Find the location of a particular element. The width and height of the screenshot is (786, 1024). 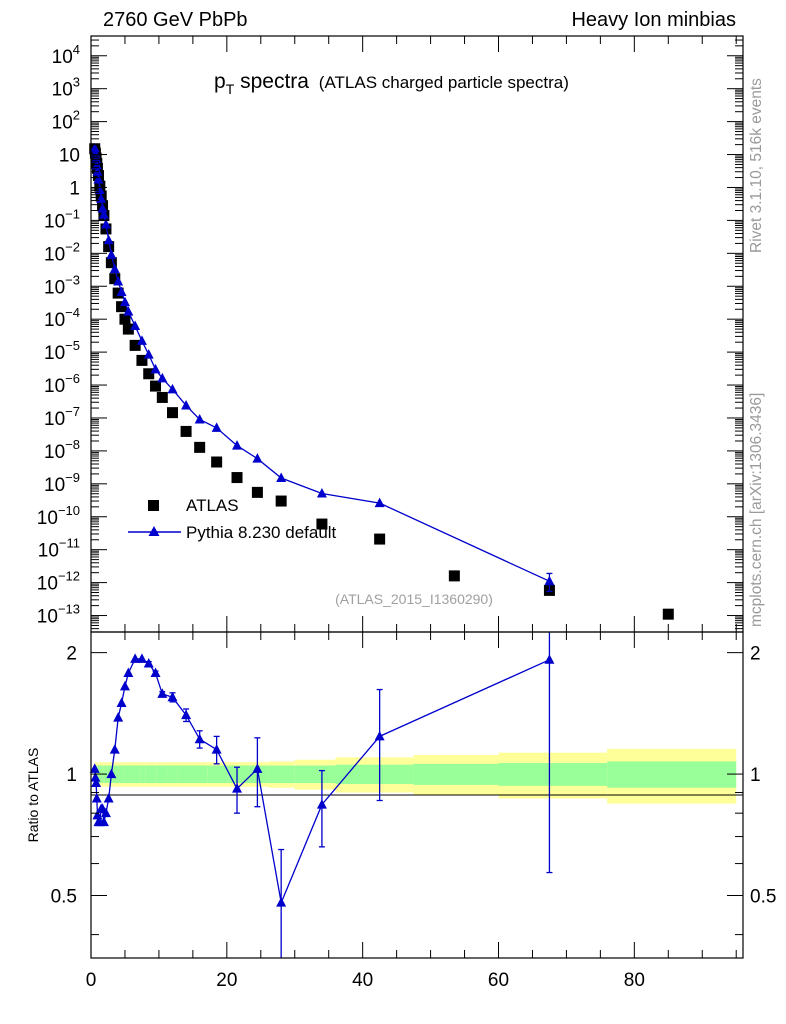

upper-ytick-label: 10⁻¹ is located at coordinates (62, 219).